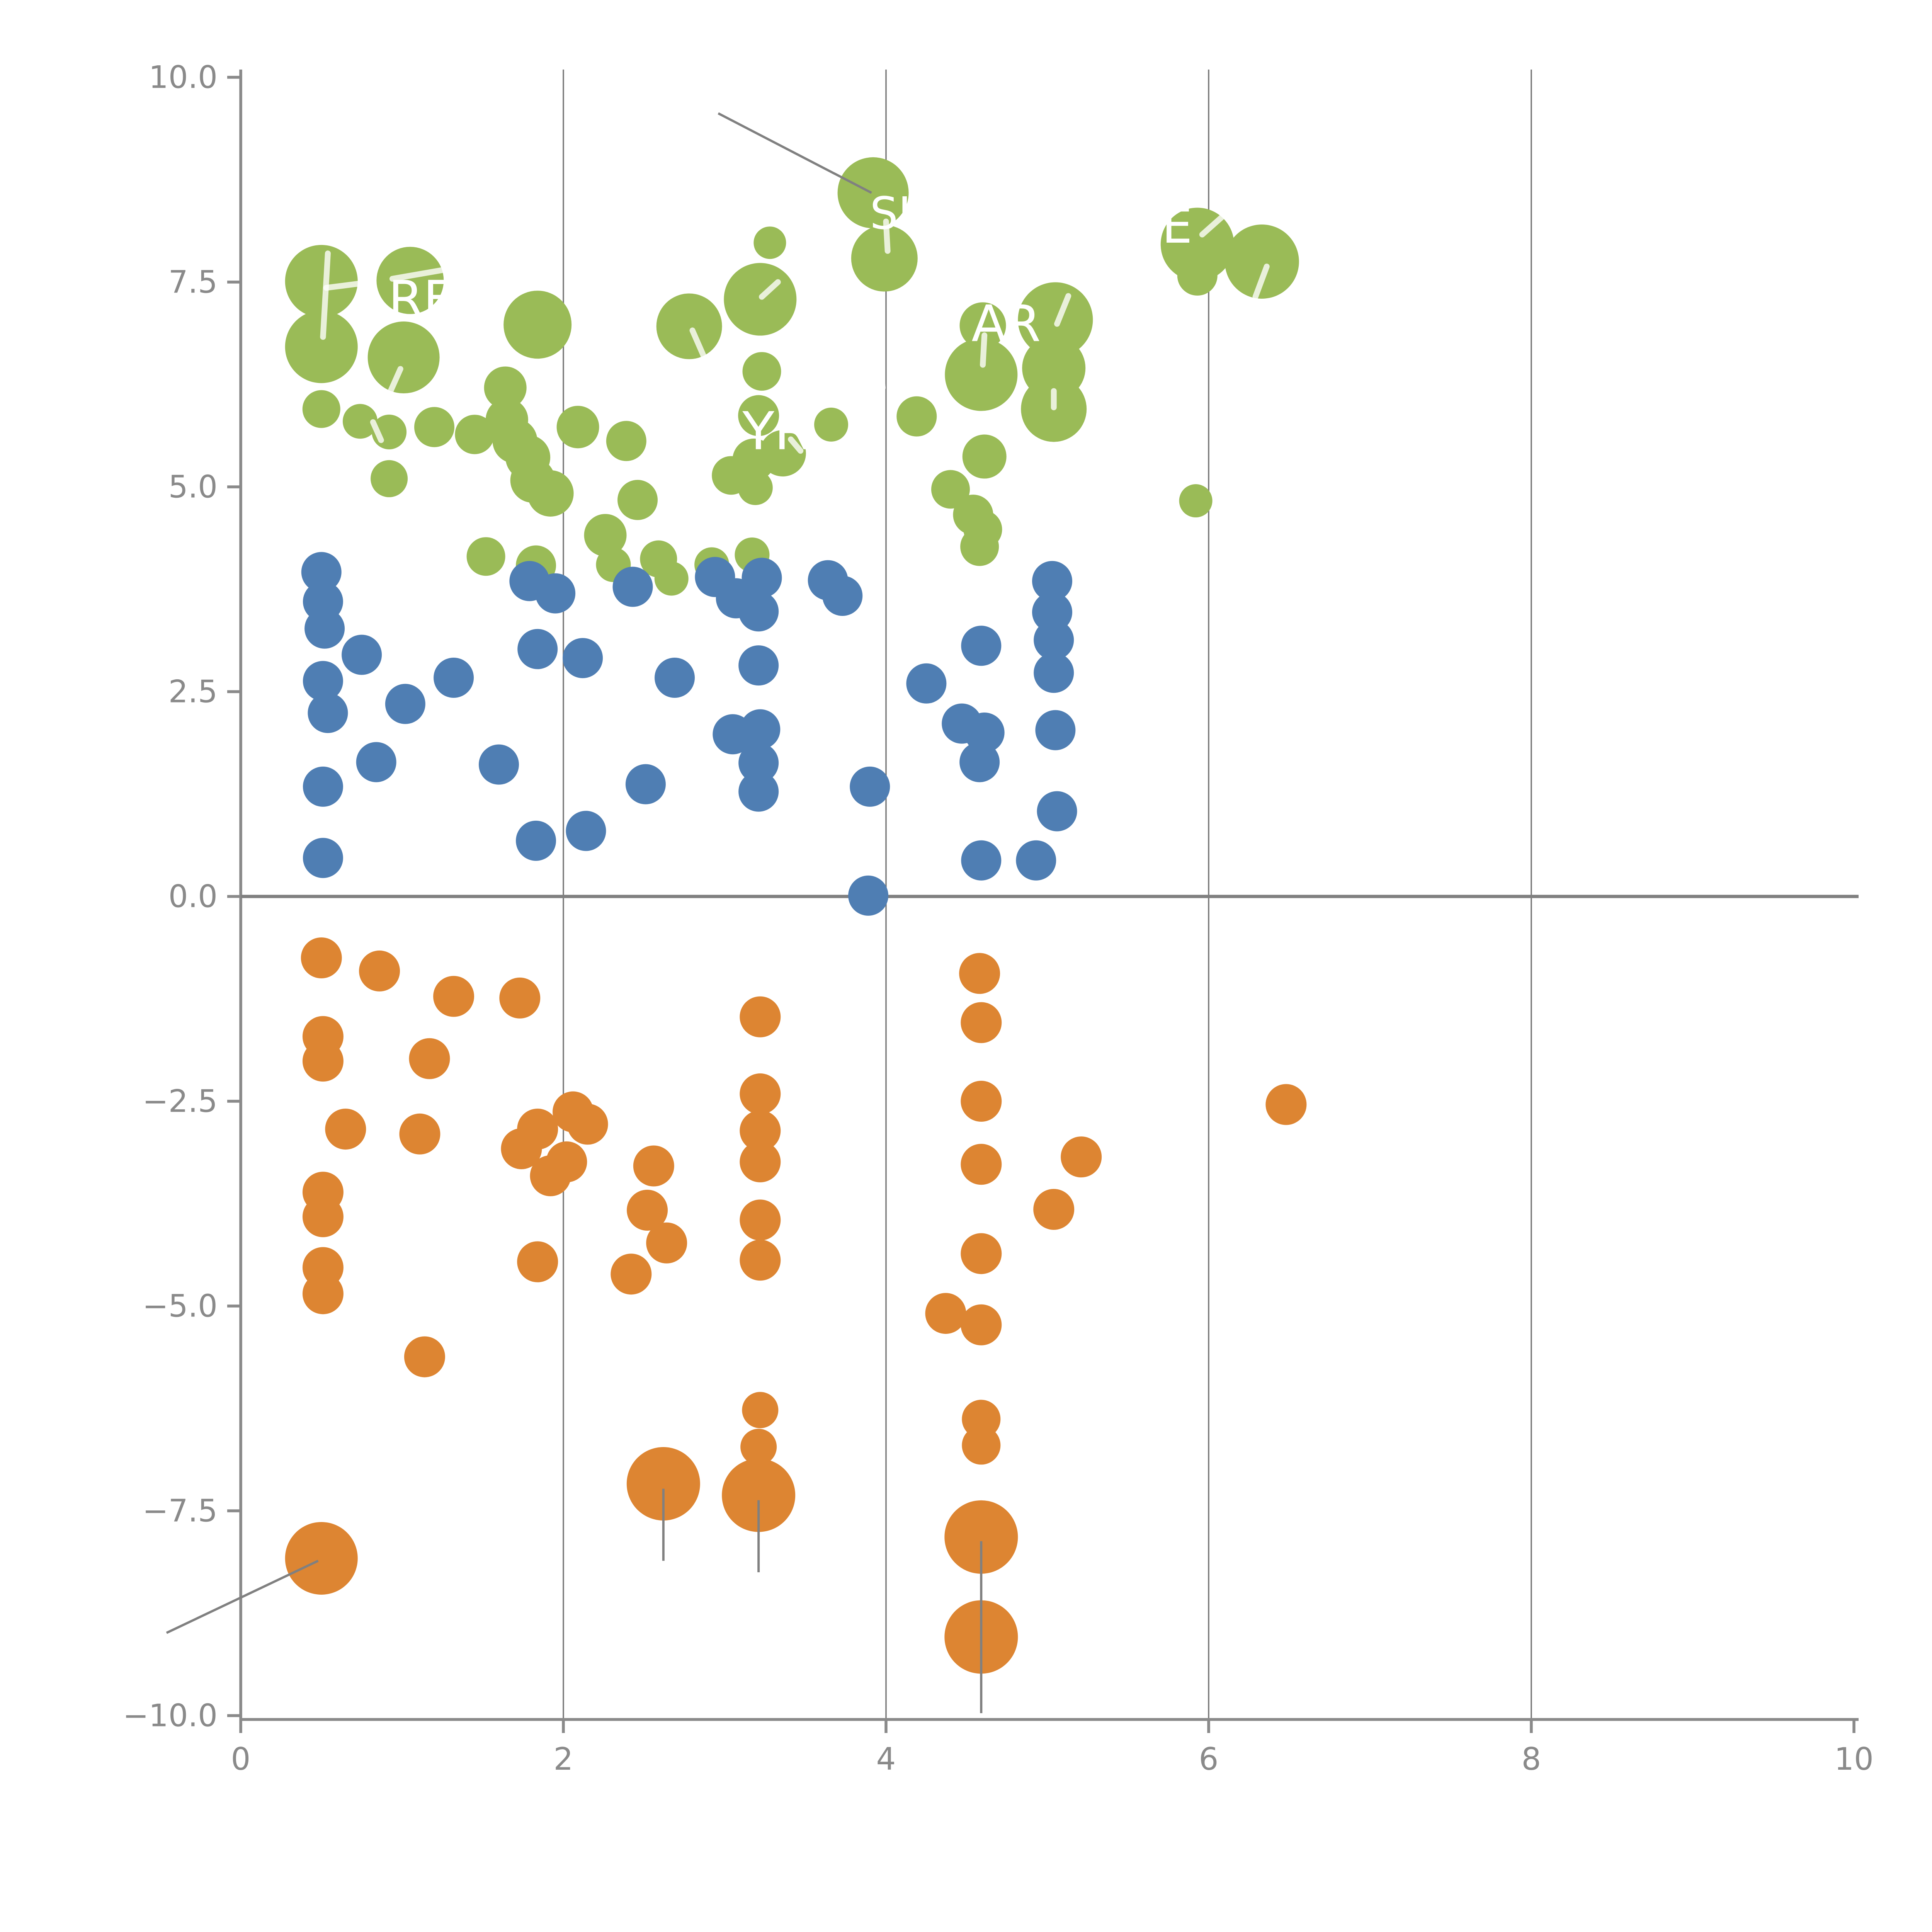 This screenshot has height=1932, width=1932. Describe the element at coordinates (193, 897) in the screenshot. I see `y-tick-label-0: 0.0` at that location.